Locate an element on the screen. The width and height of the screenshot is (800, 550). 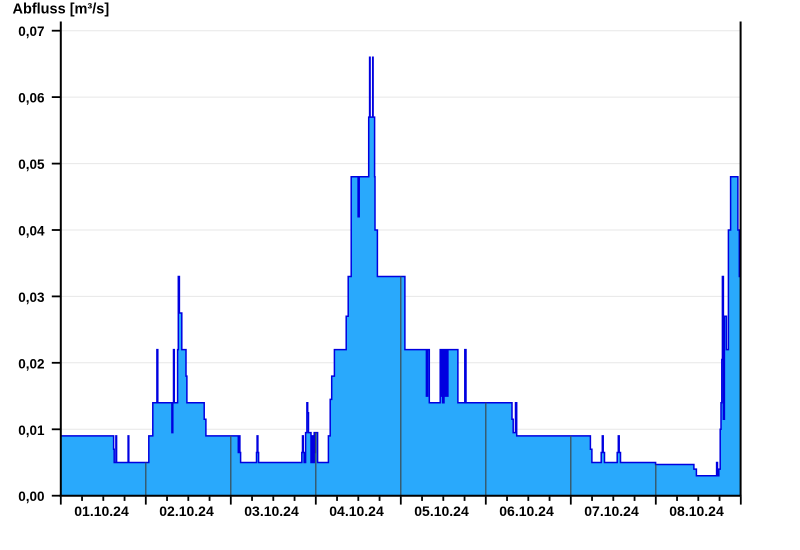
svg-text: 01.10.24 is located at coordinates (101, 511).